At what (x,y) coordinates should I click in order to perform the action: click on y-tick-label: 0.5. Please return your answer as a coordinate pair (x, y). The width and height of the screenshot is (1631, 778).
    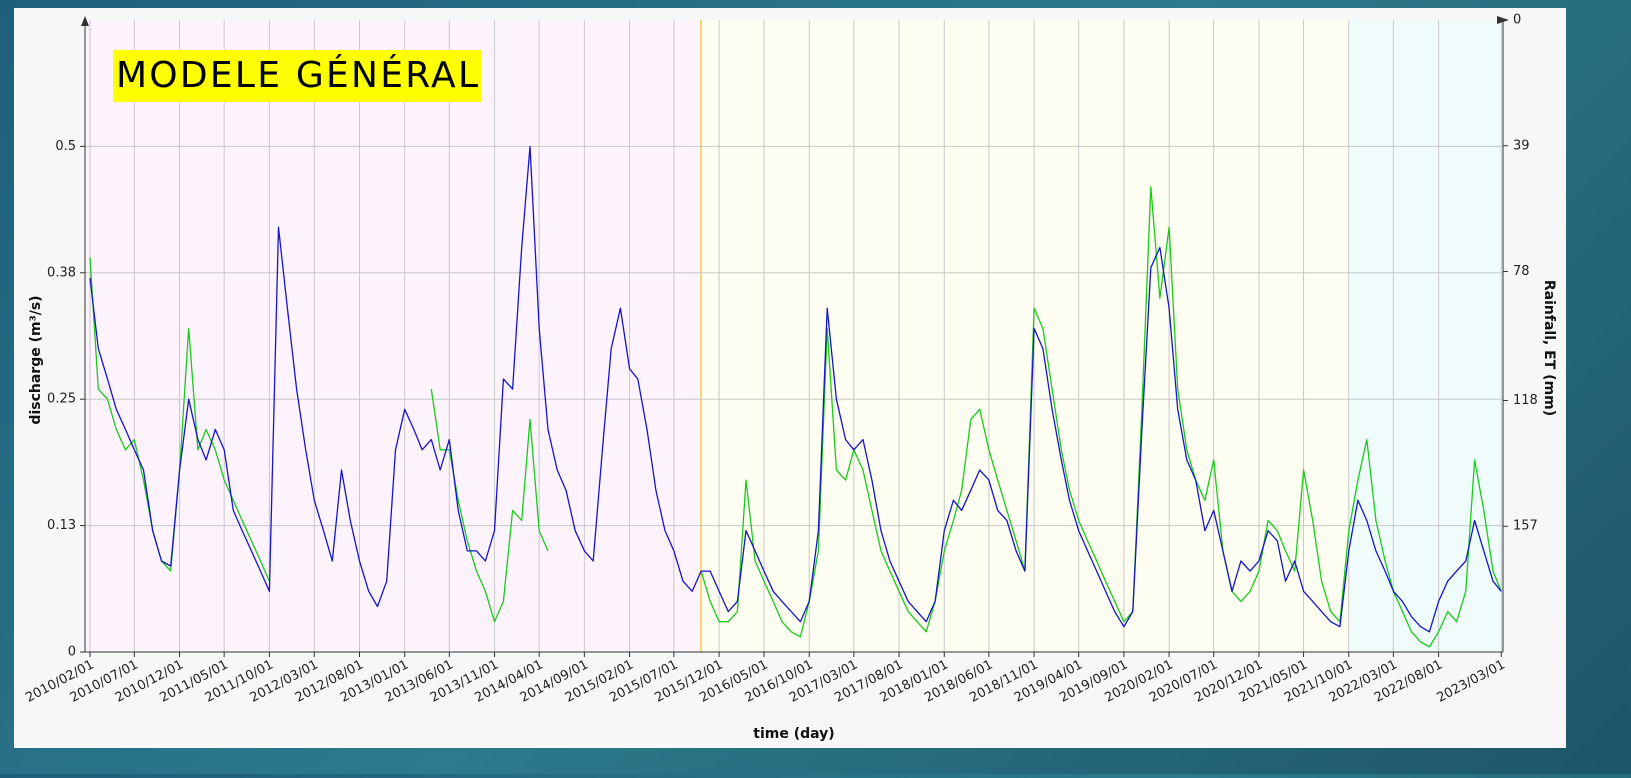
    Looking at the image, I should click on (65, 146).